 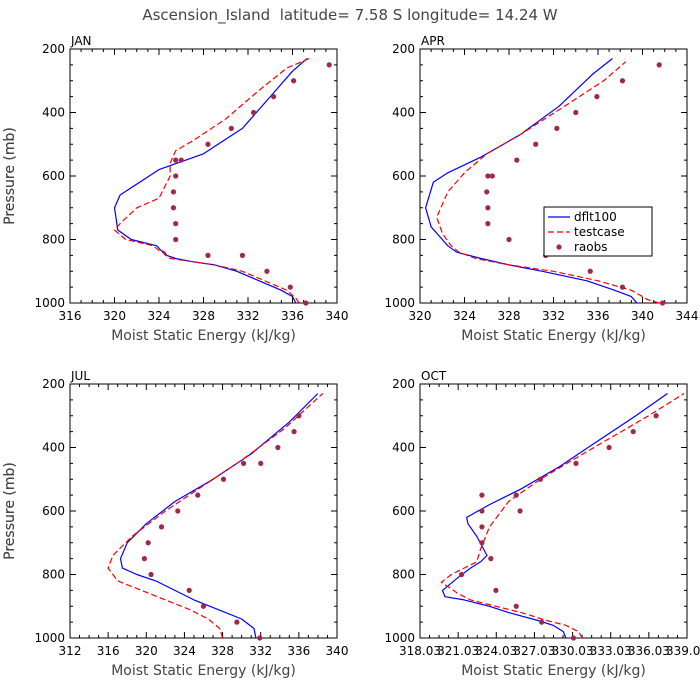 What do you see at coordinates (553, 511) in the screenshot?
I see `panel-oct-frame` at bounding box center [553, 511].